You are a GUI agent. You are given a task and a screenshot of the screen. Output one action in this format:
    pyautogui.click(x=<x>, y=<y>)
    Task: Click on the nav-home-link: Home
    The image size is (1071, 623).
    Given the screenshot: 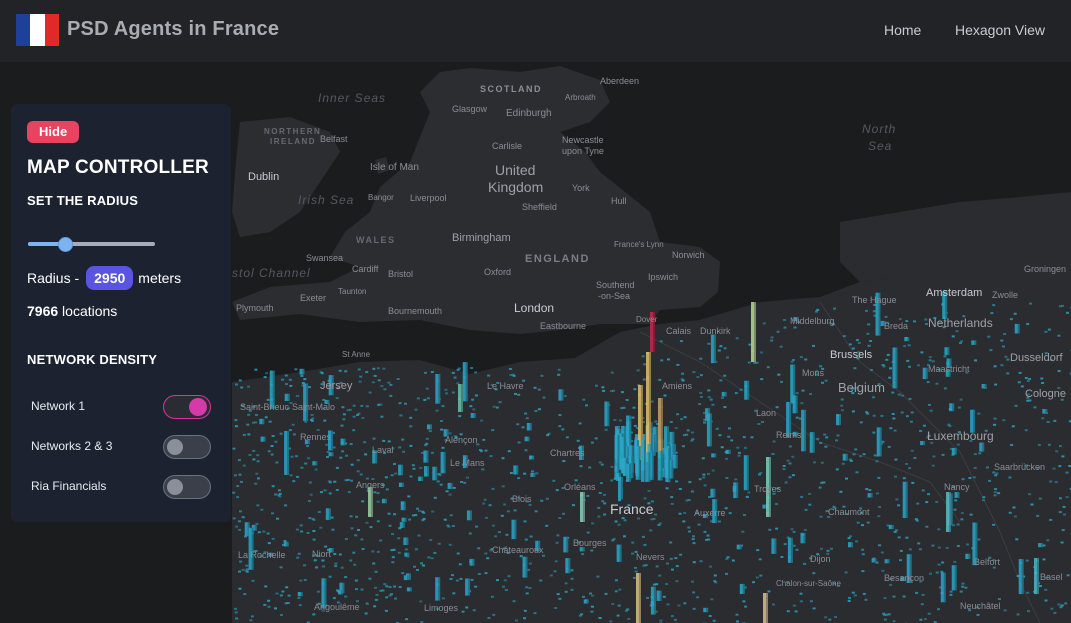 What is the action you would take?
    pyautogui.click(x=903, y=30)
    